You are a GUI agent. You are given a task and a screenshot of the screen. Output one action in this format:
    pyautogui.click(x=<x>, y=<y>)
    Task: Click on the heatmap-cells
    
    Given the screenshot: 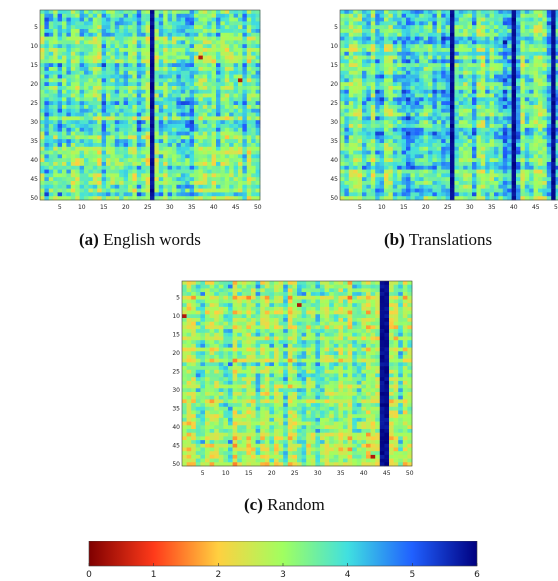 What is the action you would take?
    pyautogui.click(x=150, y=105)
    